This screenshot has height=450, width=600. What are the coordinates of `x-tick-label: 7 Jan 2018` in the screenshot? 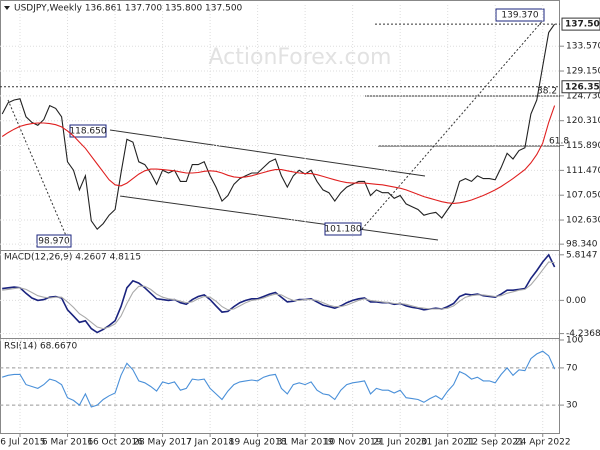 It's located at (210, 443).